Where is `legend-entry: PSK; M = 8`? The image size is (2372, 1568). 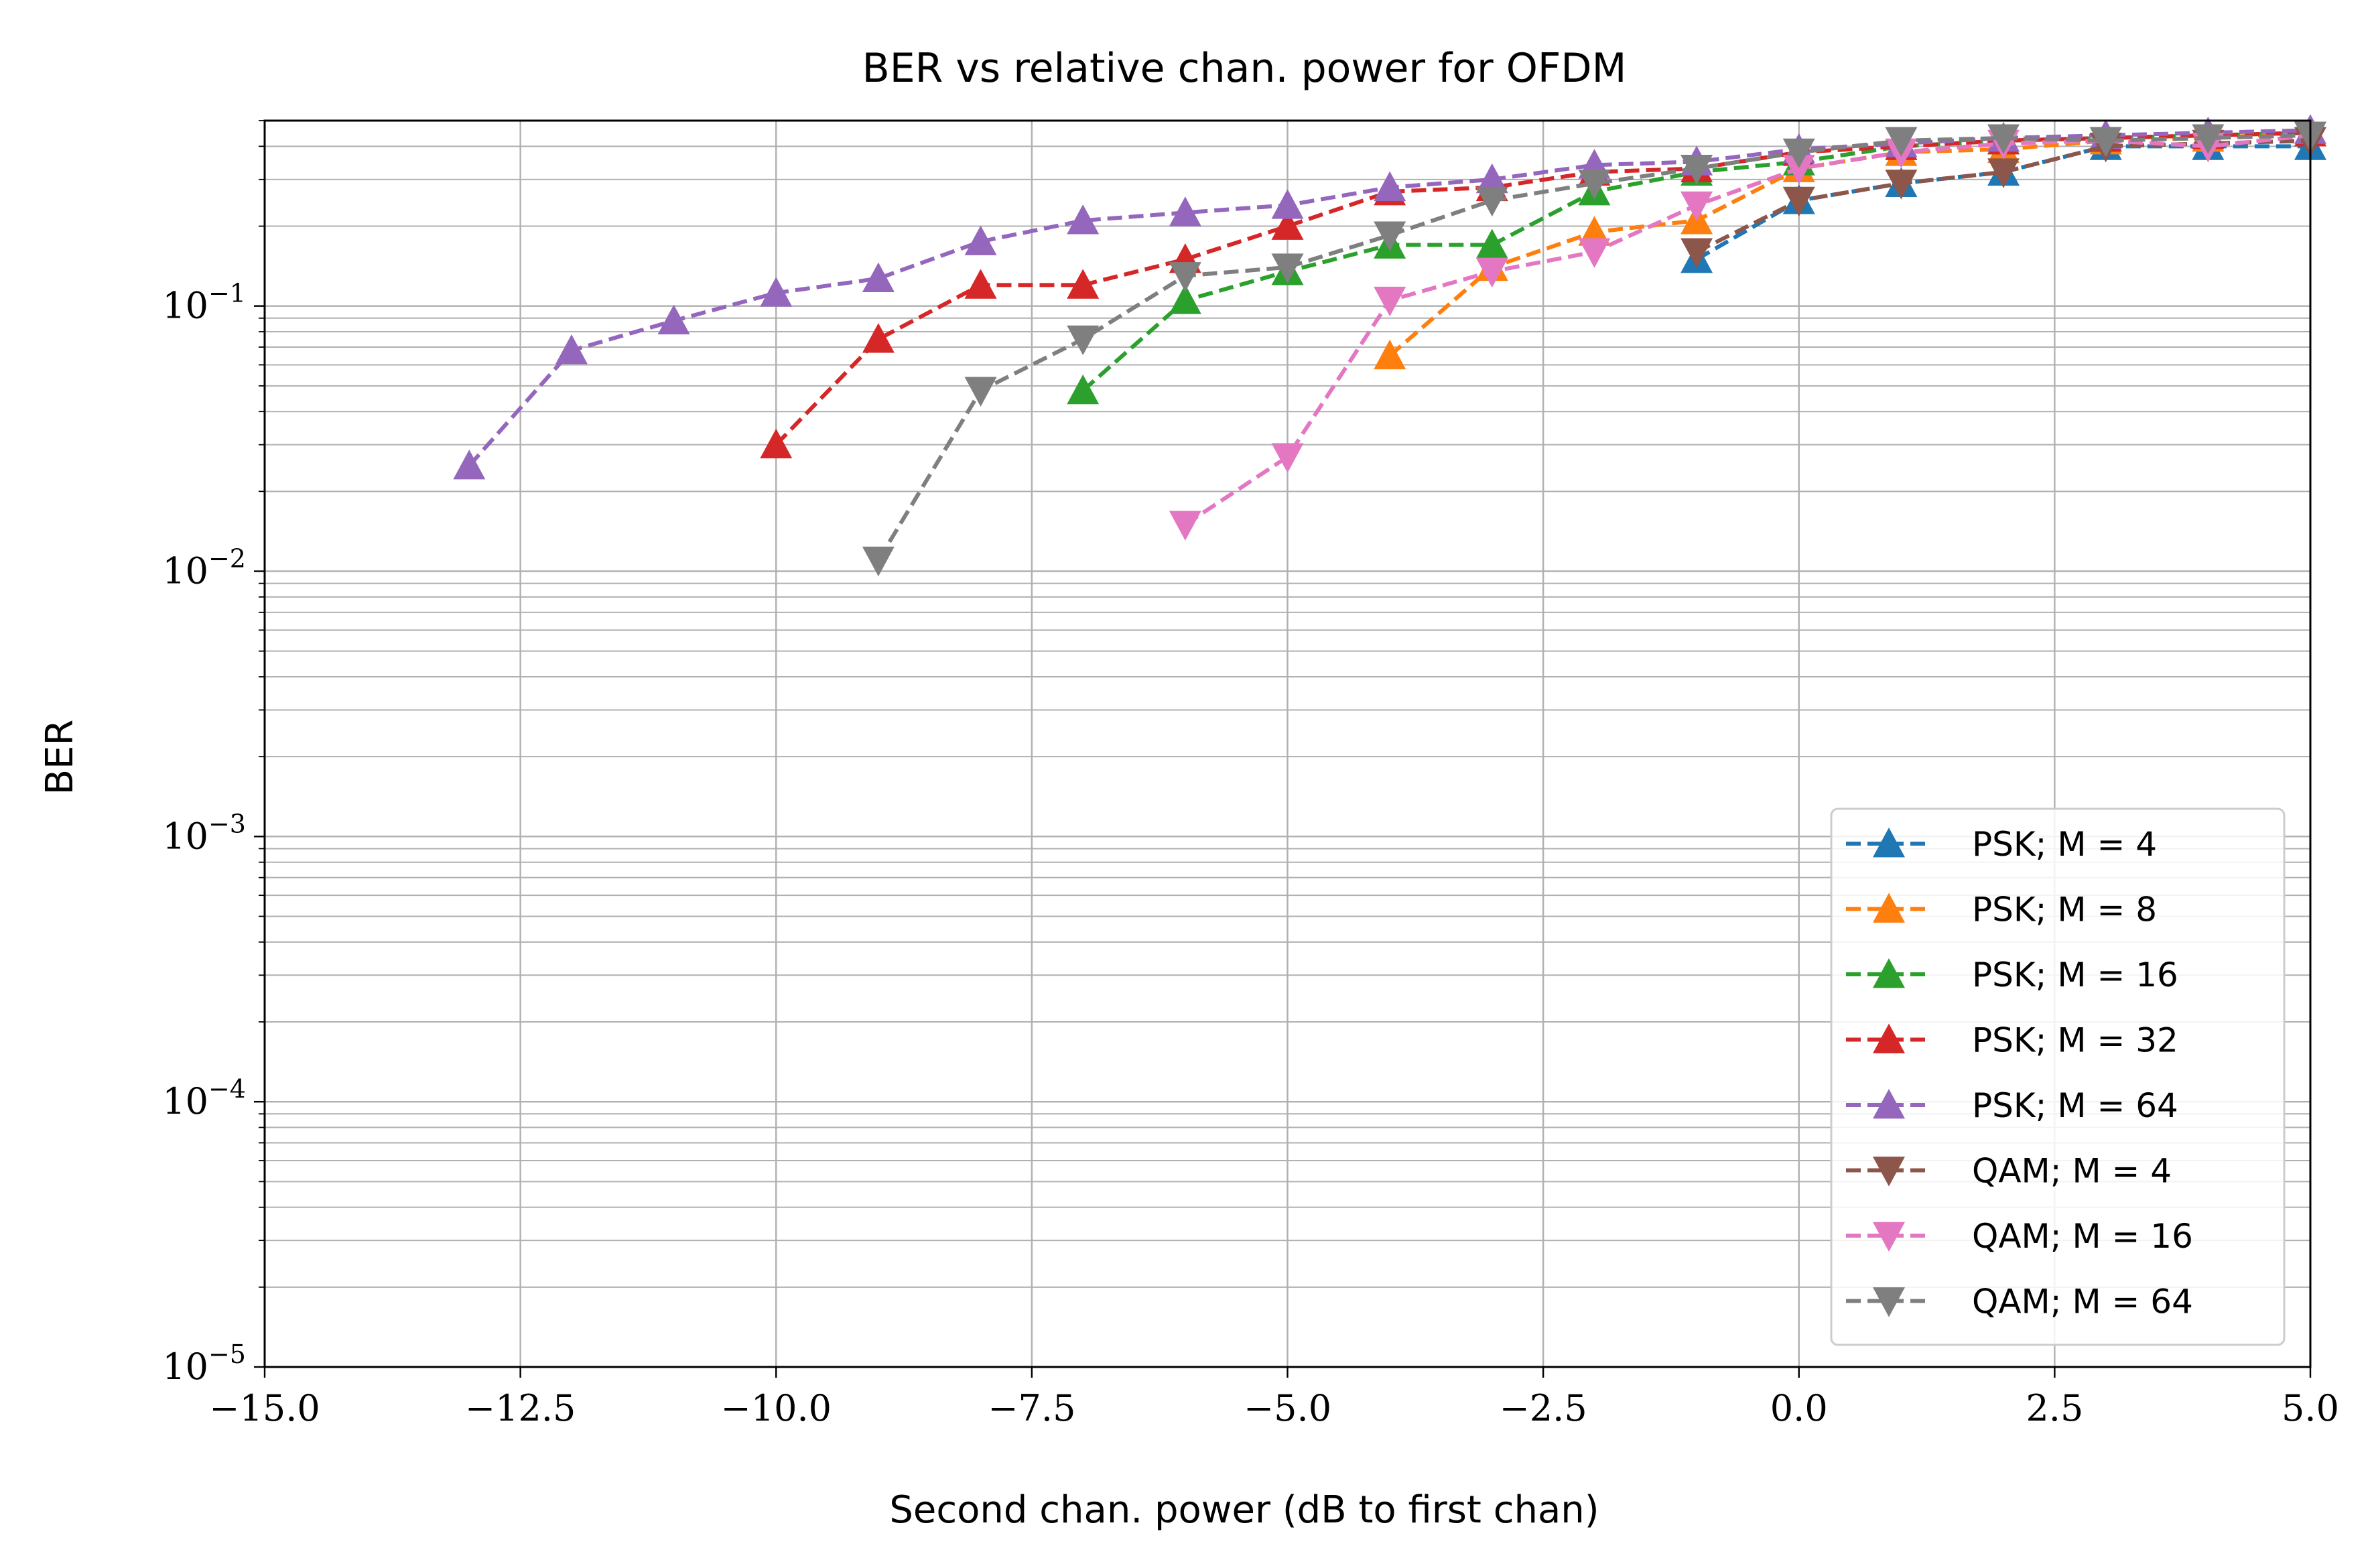
legend-entry: PSK; M = 8 is located at coordinates (2001, 910).